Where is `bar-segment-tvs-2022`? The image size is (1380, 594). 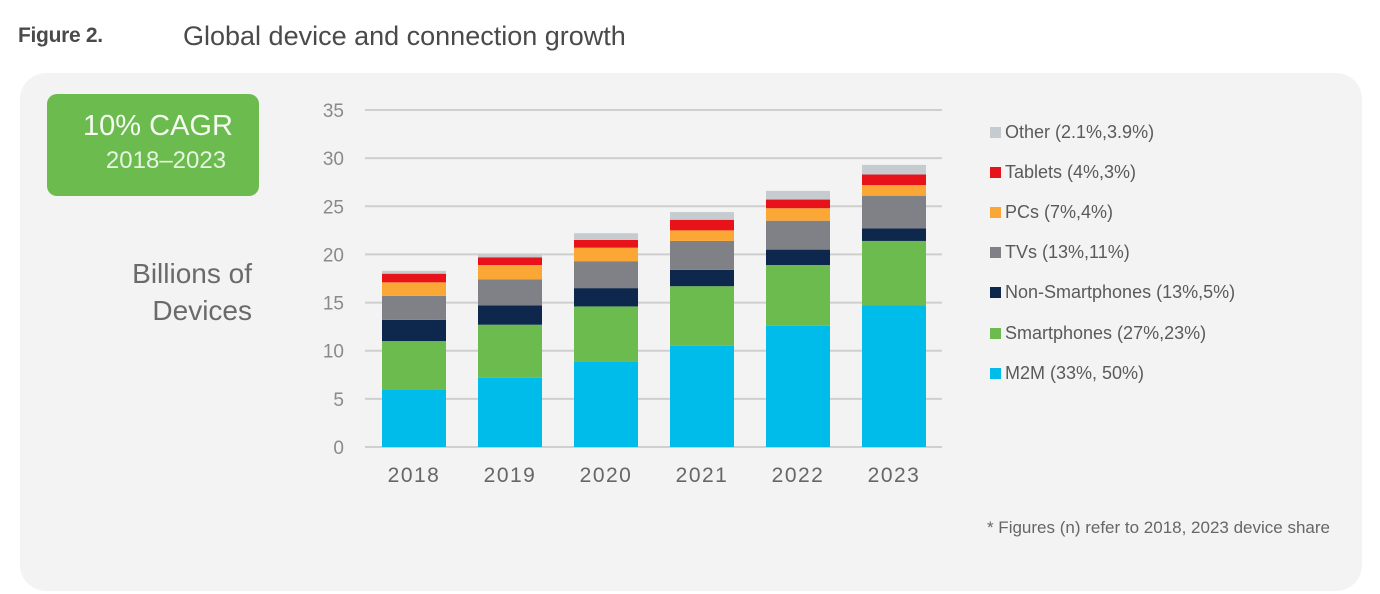
bar-segment-tvs-2022 is located at coordinates (798, 235).